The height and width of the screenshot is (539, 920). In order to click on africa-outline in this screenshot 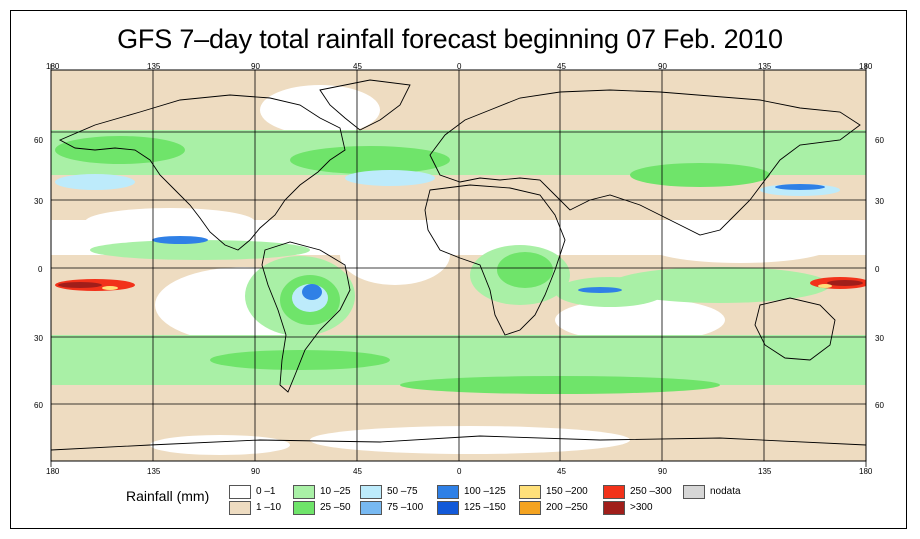, I will do `click(495, 260)`.